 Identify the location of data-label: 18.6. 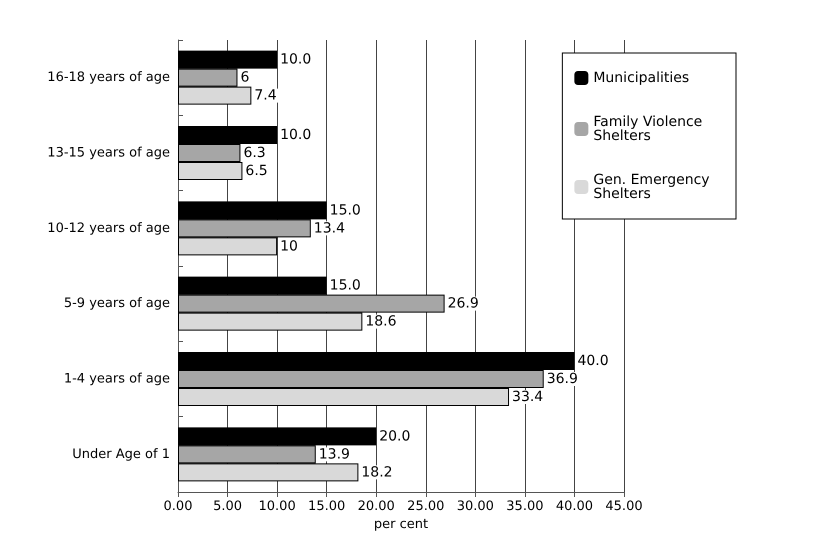
(381, 322).